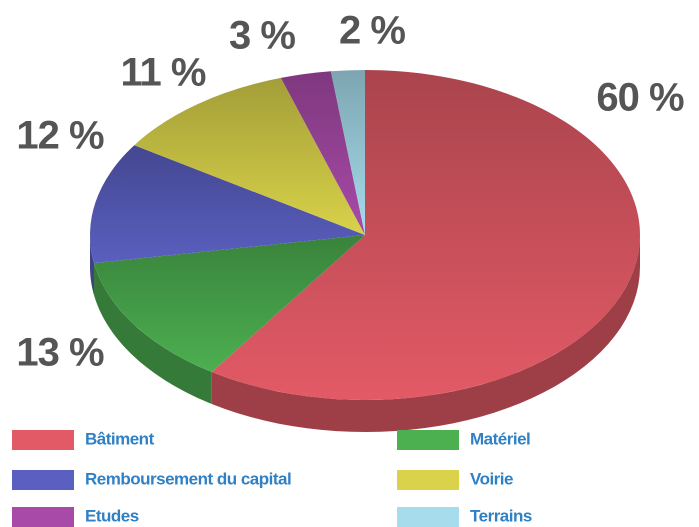 This screenshot has width=699, height=527. What do you see at coordinates (501, 515) in the screenshot?
I see `legend-label: Terrains` at bounding box center [501, 515].